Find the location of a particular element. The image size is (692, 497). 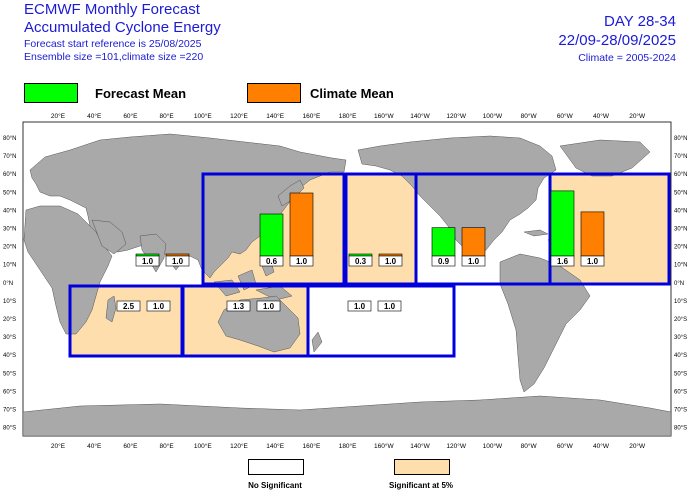

north-america-landmass is located at coordinates (457, 196).